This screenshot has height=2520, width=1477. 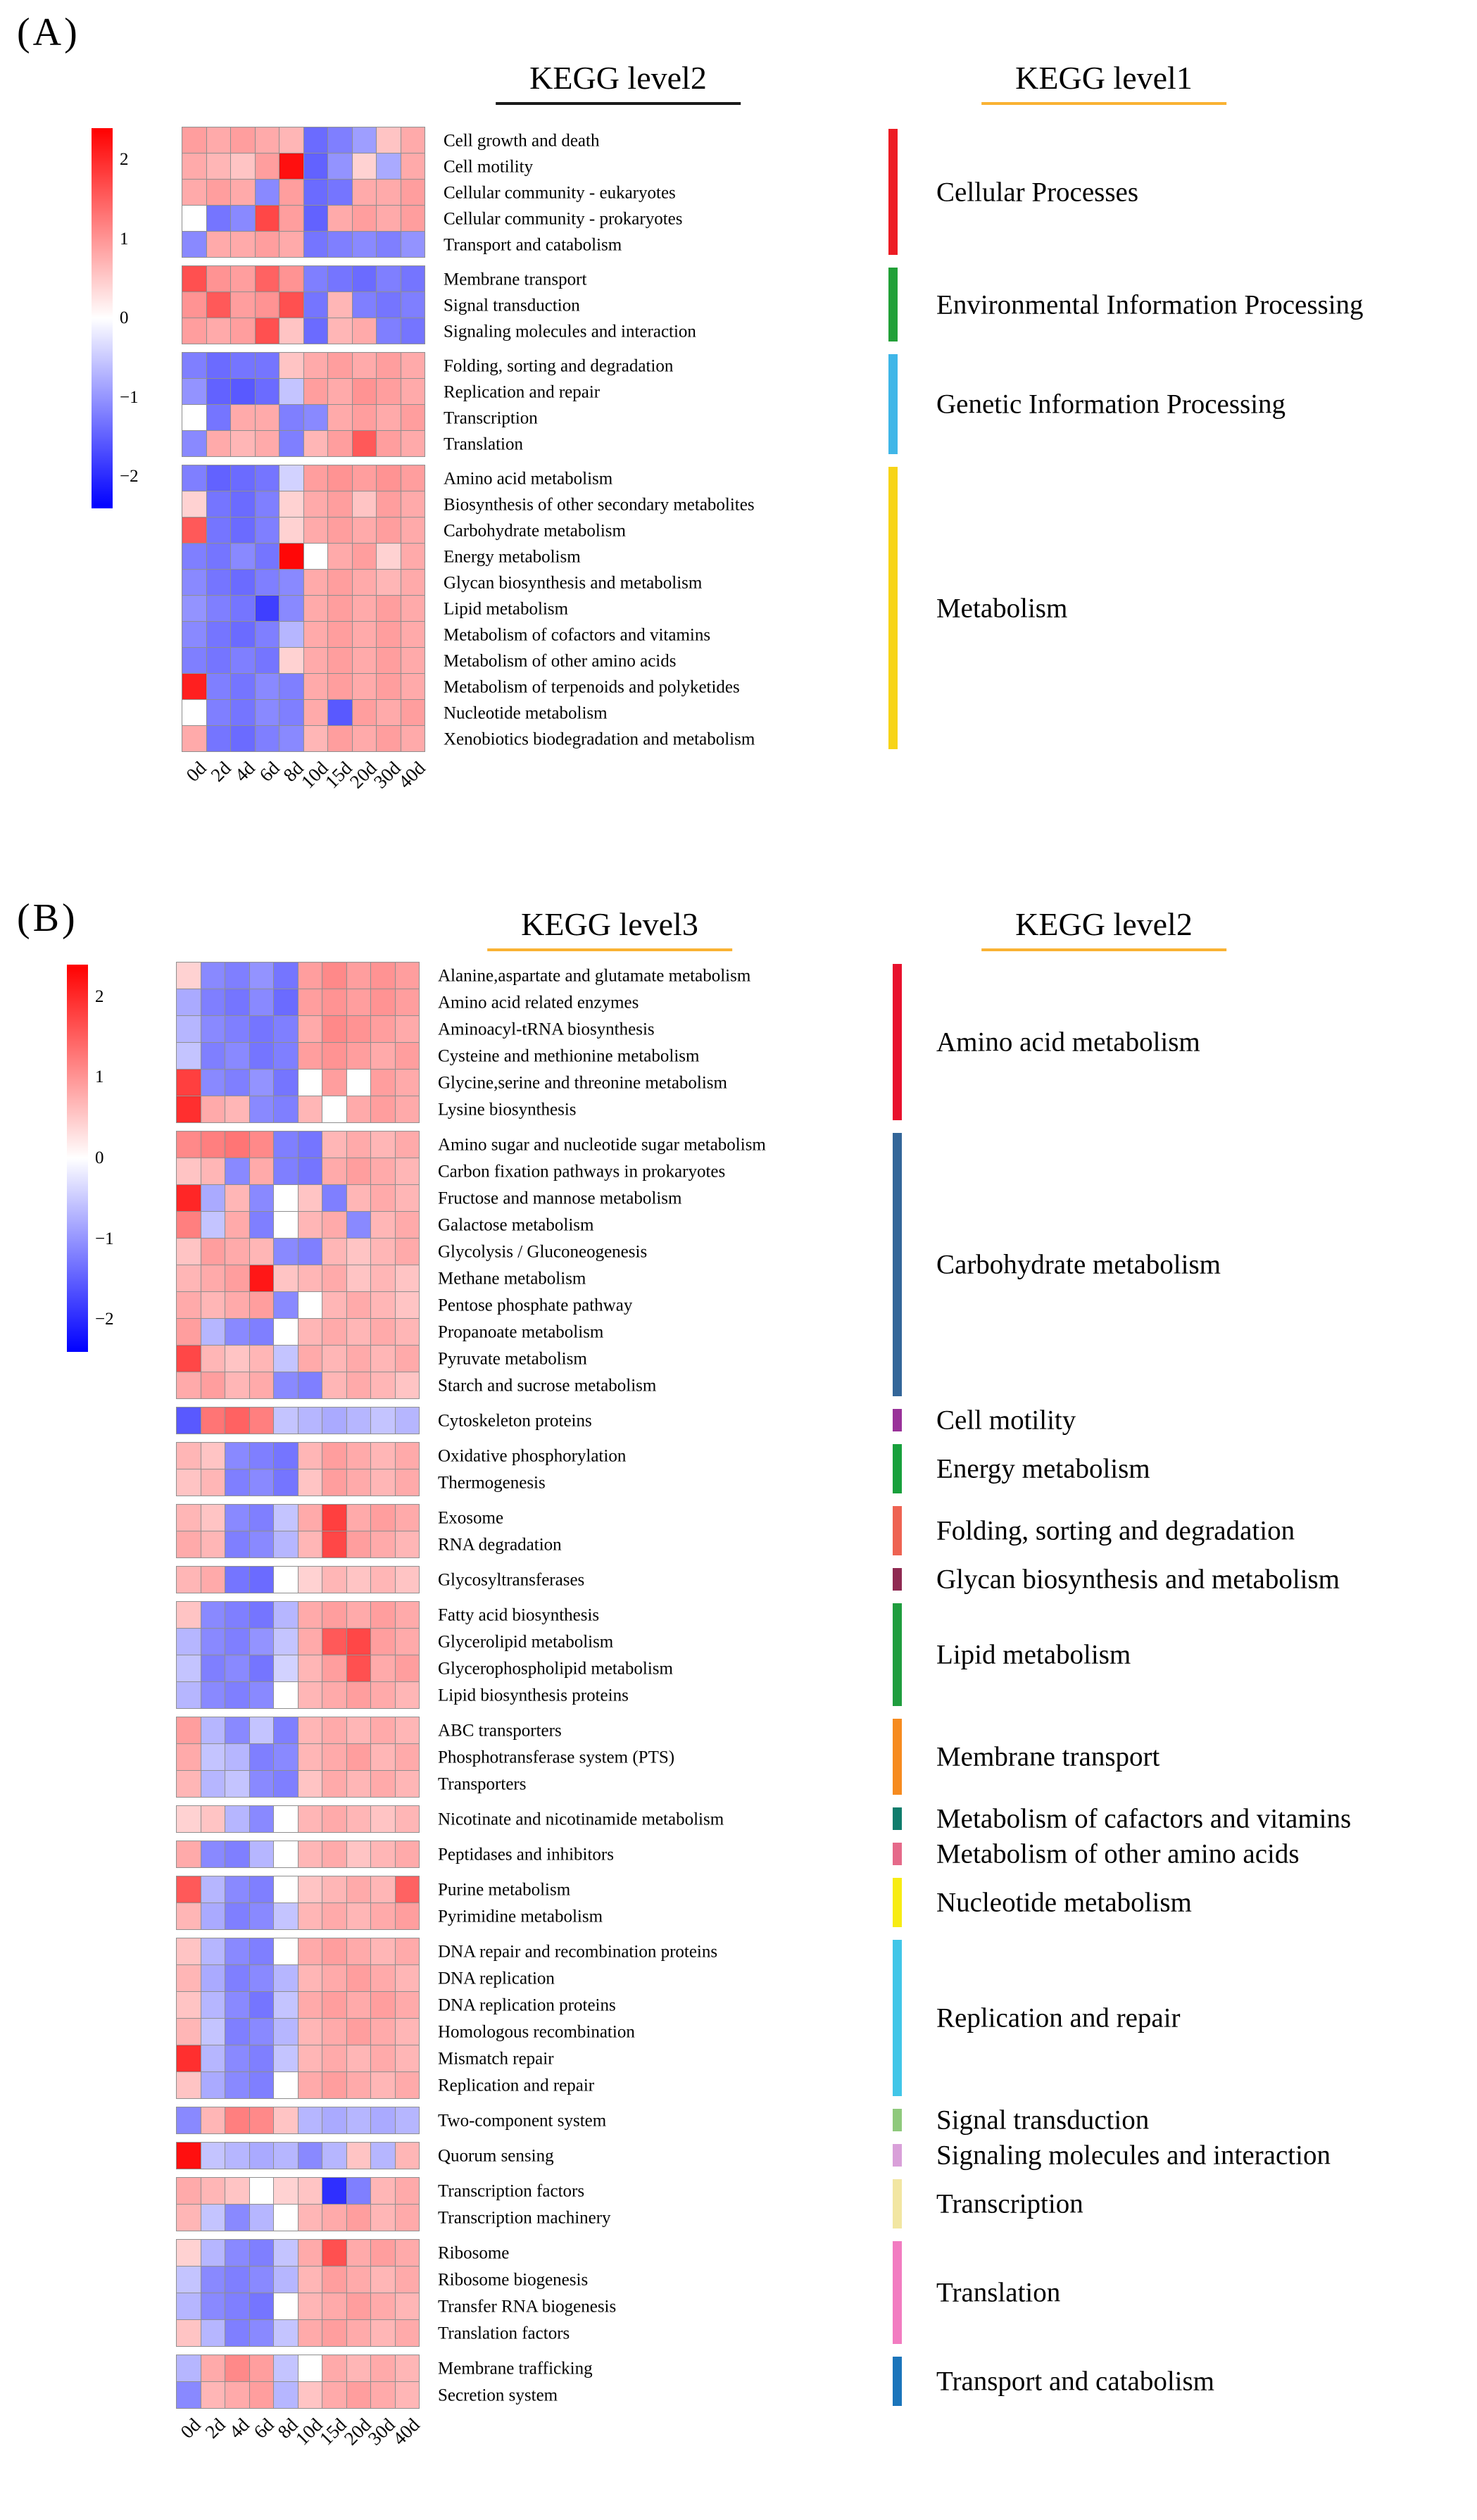 I want to click on panel-b-label: (B), so click(x=47, y=918).